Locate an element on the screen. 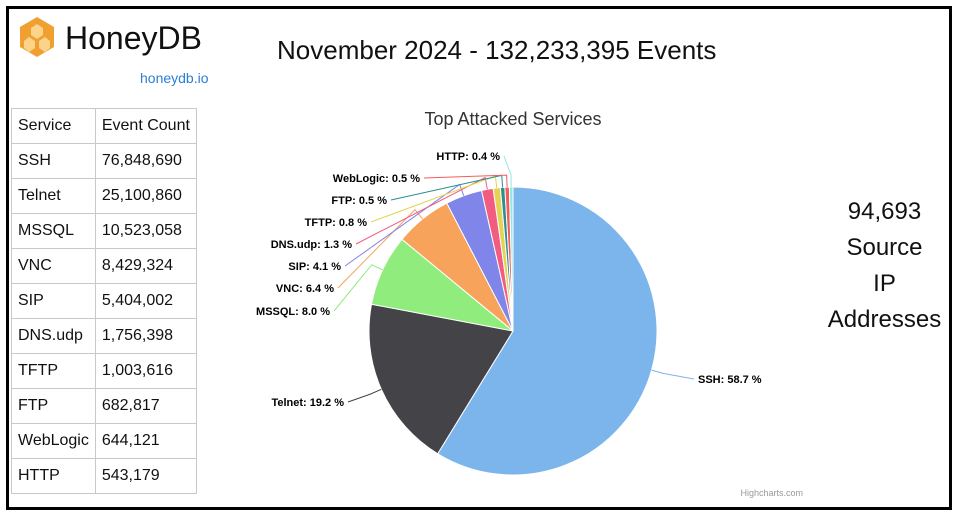 The image size is (958, 514). data-label-sip: SIP: 4.1 % is located at coordinates (314, 267).